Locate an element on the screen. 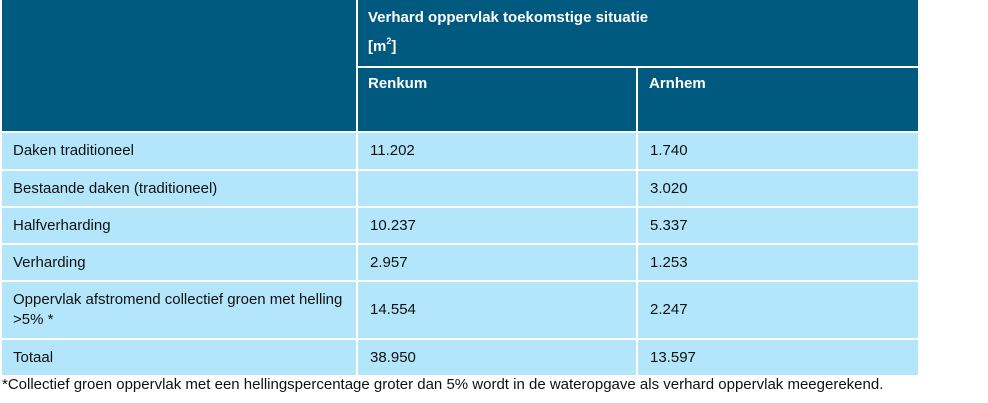 The height and width of the screenshot is (403, 988). renkum-value is located at coordinates (498, 188).